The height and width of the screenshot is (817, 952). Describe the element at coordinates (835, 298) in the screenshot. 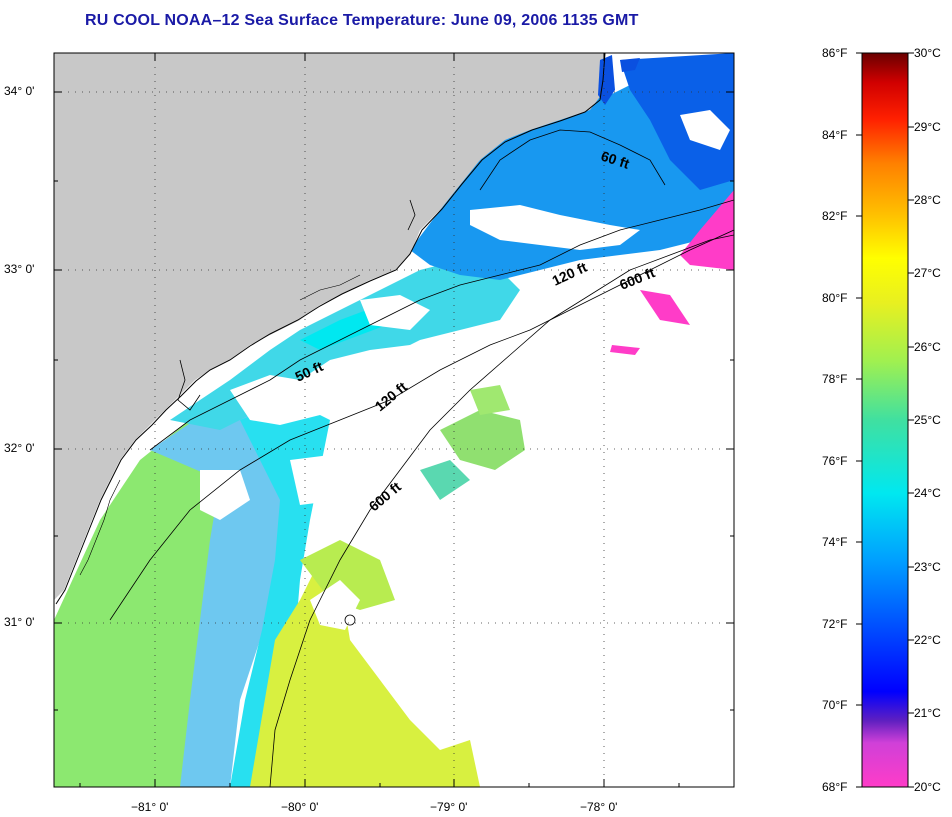

I see `colorbar-label-f: 80°F` at that location.